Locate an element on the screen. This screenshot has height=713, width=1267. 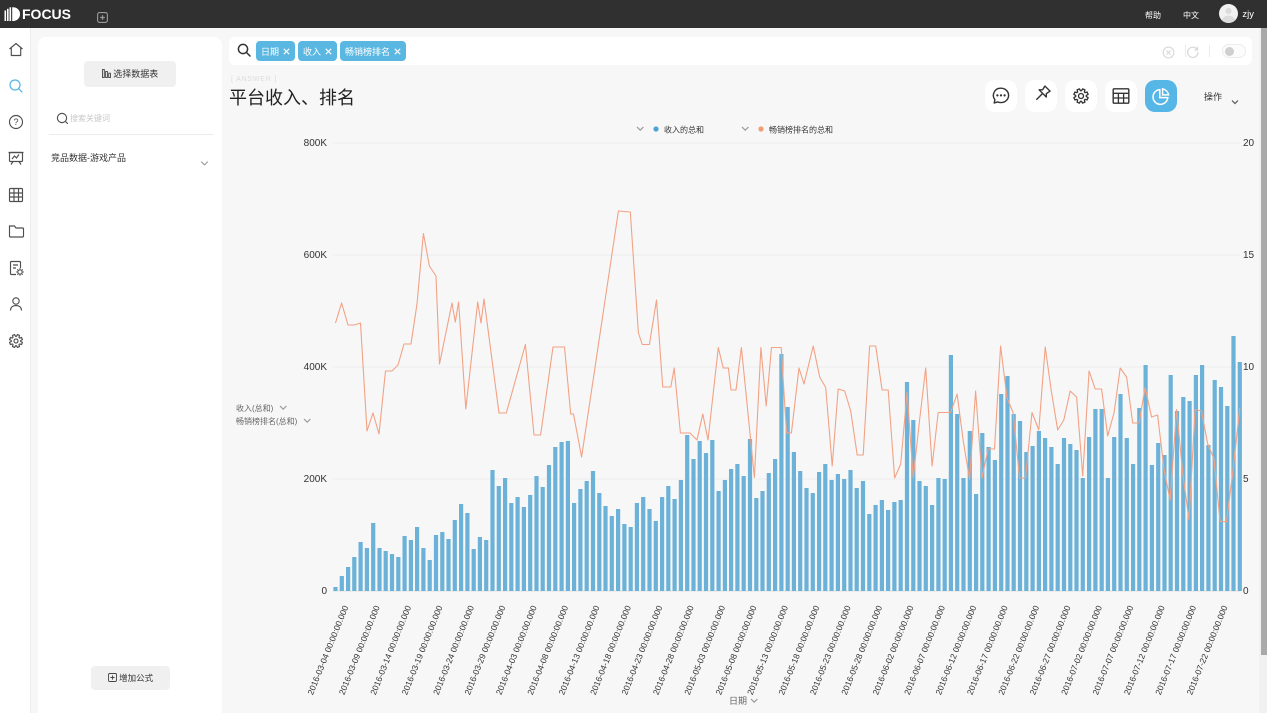
svg-text: 日期 is located at coordinates (738, 701).